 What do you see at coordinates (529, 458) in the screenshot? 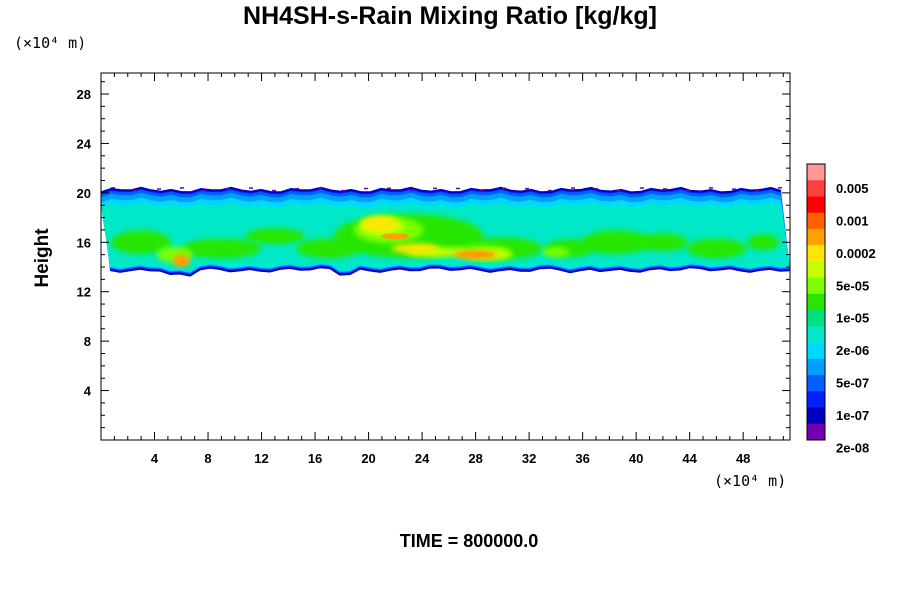
I see `x-tick-label: 32` at bounding box center [529, 458].